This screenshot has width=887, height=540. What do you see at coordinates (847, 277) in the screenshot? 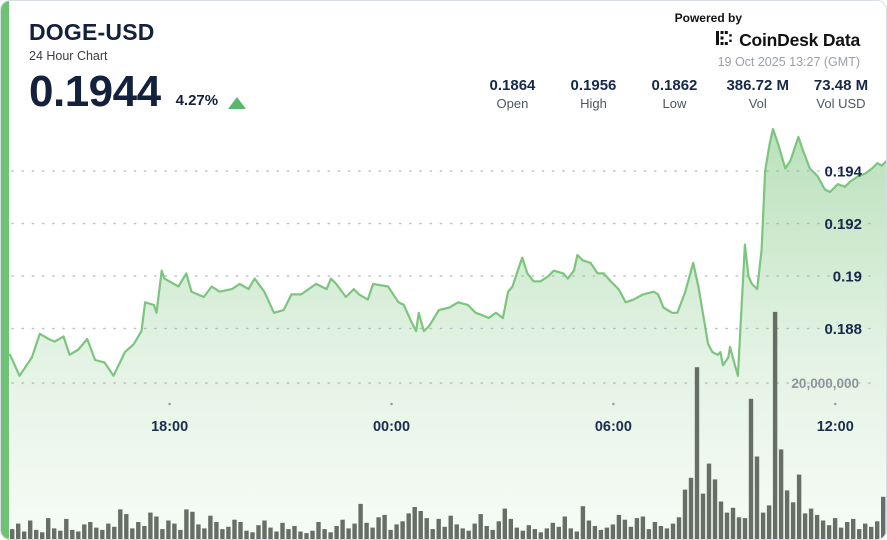
I see `svg-text: 0.19` at bounding box center [847, 277].